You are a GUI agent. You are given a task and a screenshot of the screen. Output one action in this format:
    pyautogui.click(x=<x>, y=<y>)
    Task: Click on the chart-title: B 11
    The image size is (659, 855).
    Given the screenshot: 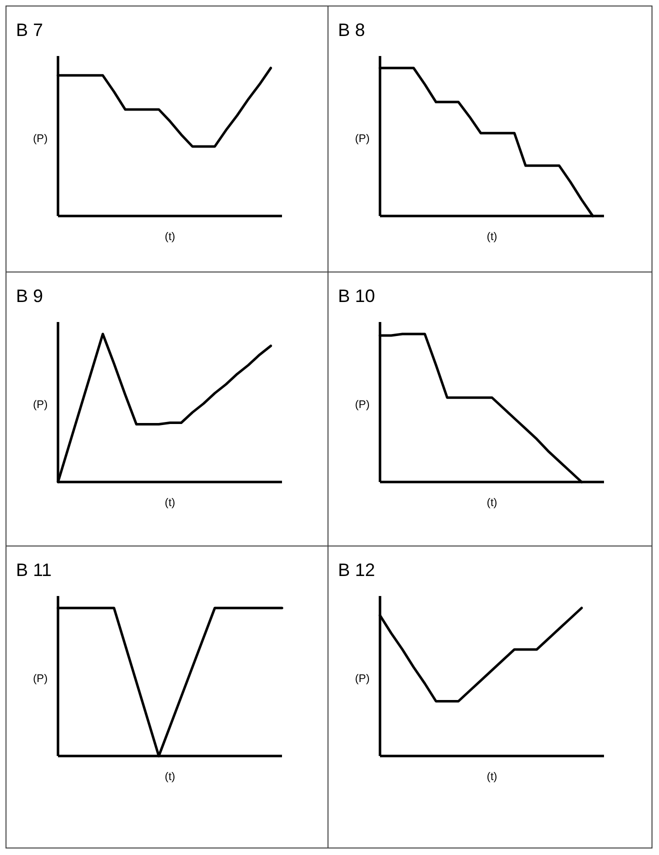 What is the action you would take?
    pyautogui.click(x=34, y=570)
    